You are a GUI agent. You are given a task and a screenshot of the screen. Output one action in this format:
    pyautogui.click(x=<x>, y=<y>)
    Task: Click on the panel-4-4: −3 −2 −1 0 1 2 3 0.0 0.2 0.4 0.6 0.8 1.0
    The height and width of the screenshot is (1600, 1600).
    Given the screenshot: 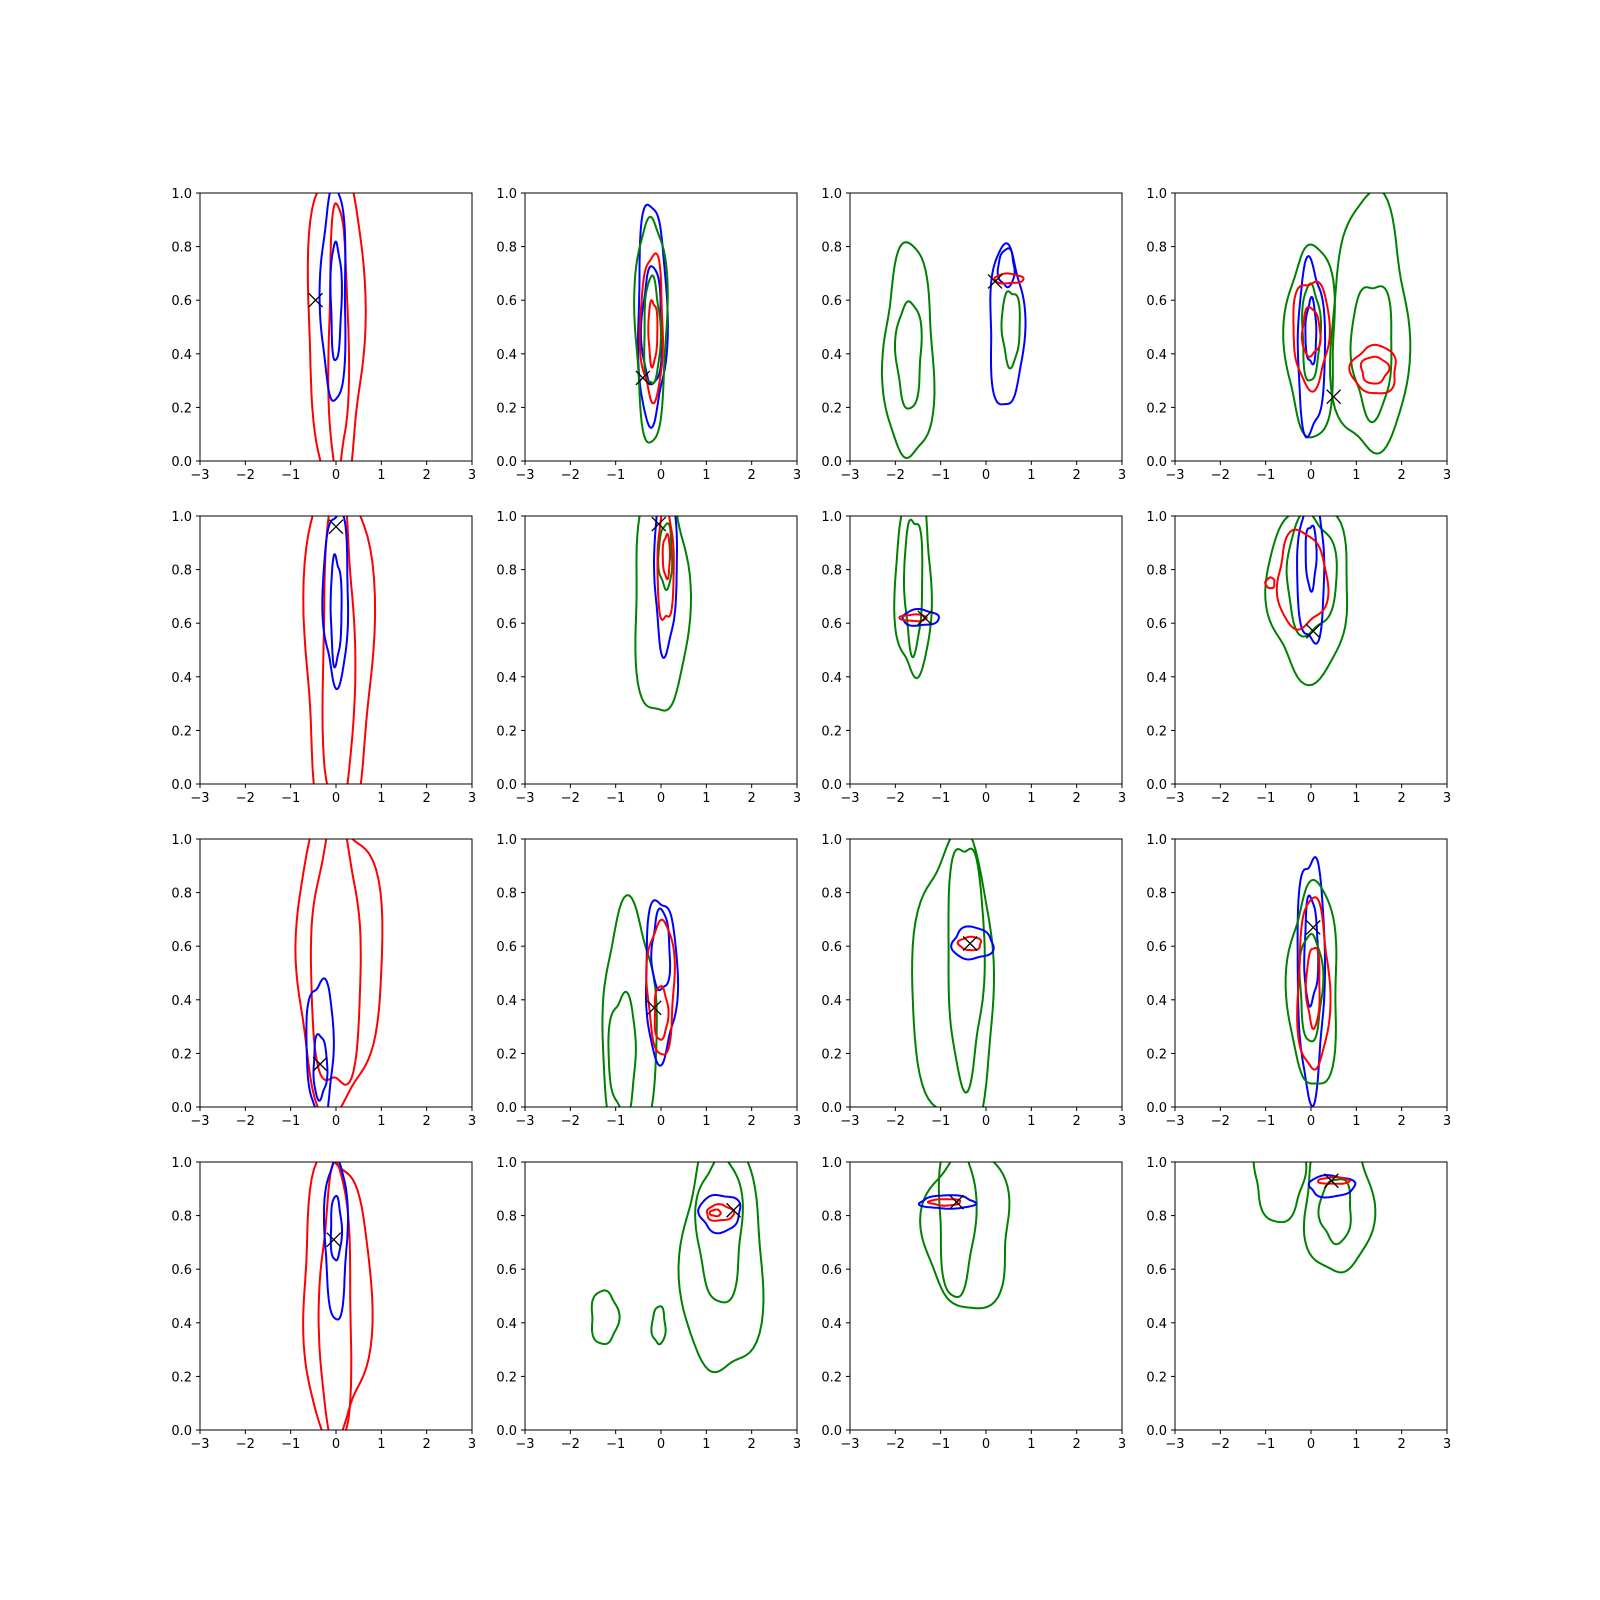 What is the action you would take?
    pyautogui.click(x=1298, y=1304)
    